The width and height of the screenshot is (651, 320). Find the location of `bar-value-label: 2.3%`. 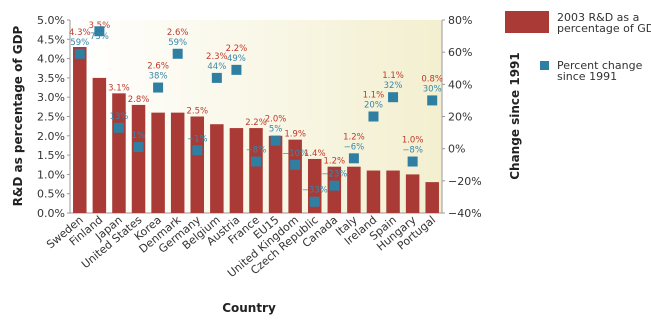

bar-value-label: 2.3% is located at coordinates (217, 57).